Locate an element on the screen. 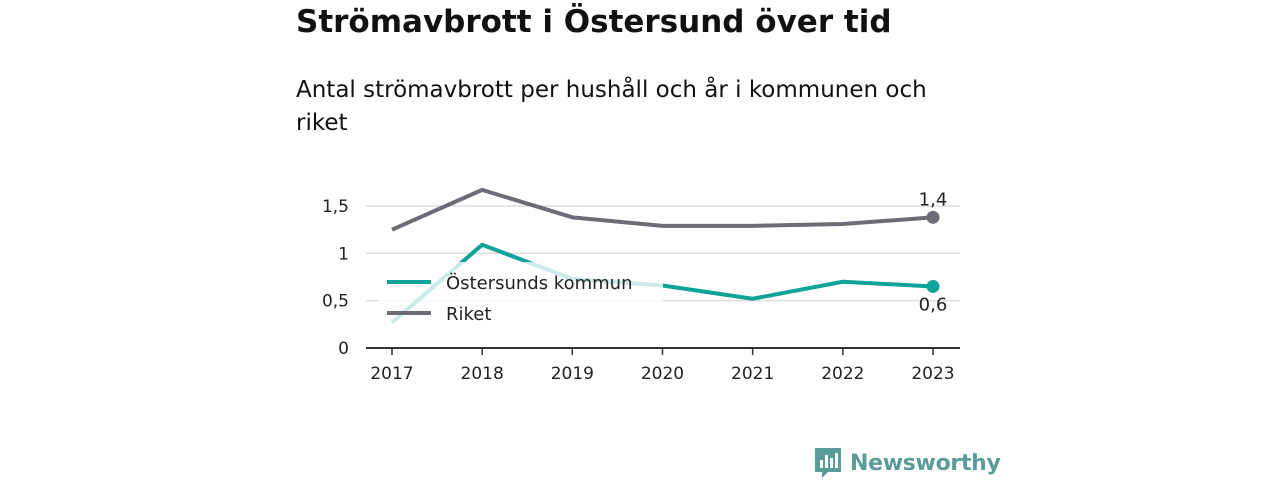  legend-label: Riket is located at coordinates (468, 314).